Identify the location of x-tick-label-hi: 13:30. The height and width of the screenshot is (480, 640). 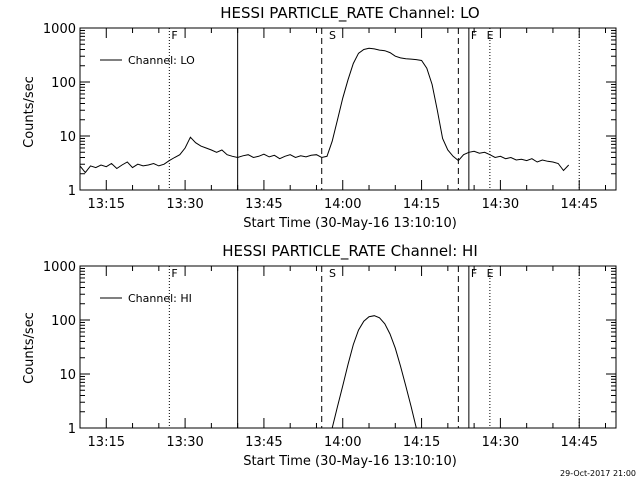
(184, 442).